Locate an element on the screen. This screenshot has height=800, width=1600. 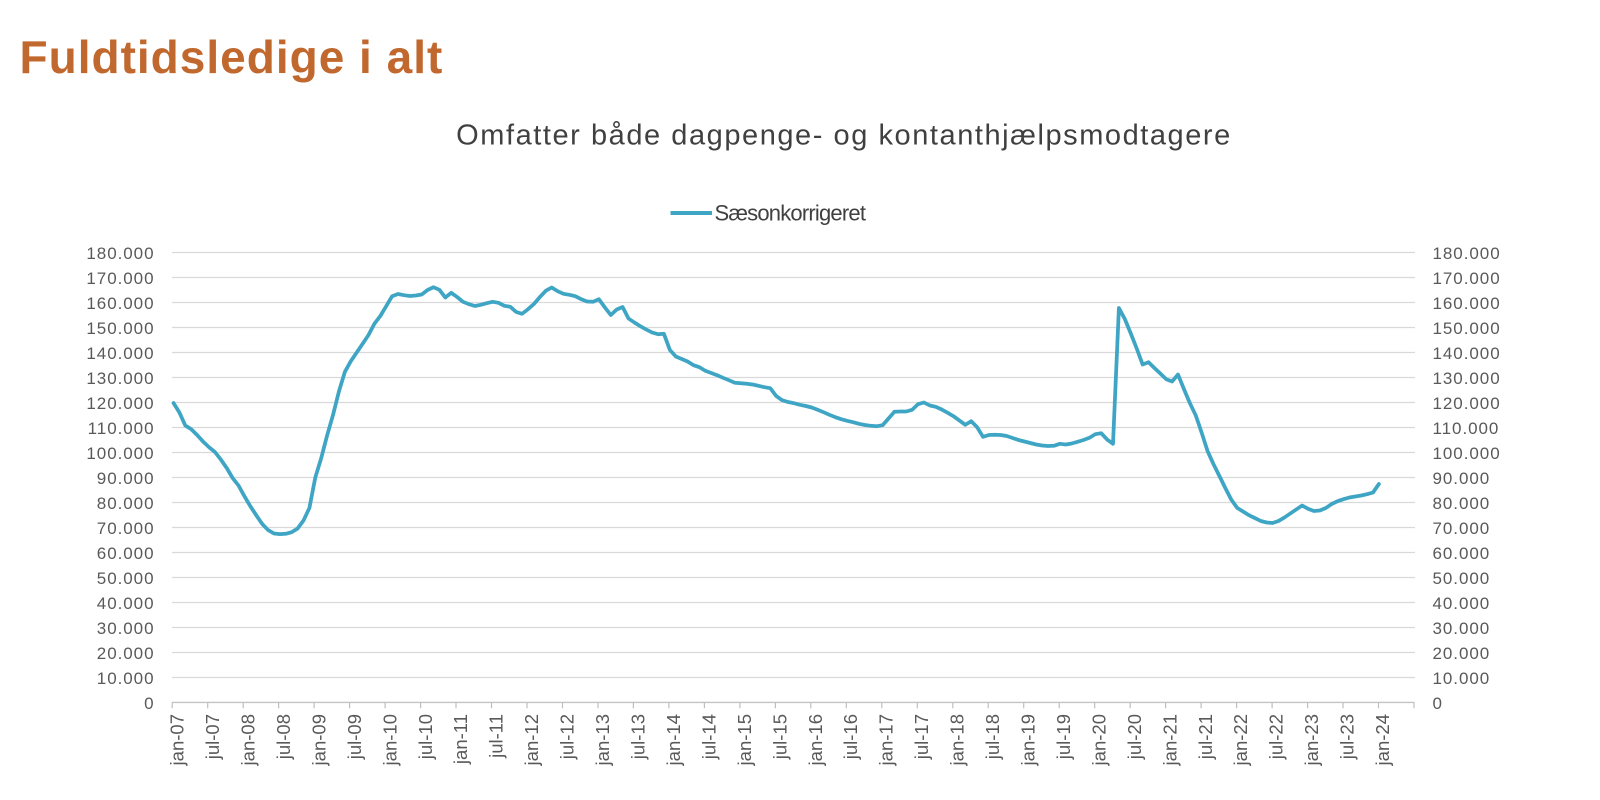
svg-text: jan-24 is located at coordinates (1382, 740).